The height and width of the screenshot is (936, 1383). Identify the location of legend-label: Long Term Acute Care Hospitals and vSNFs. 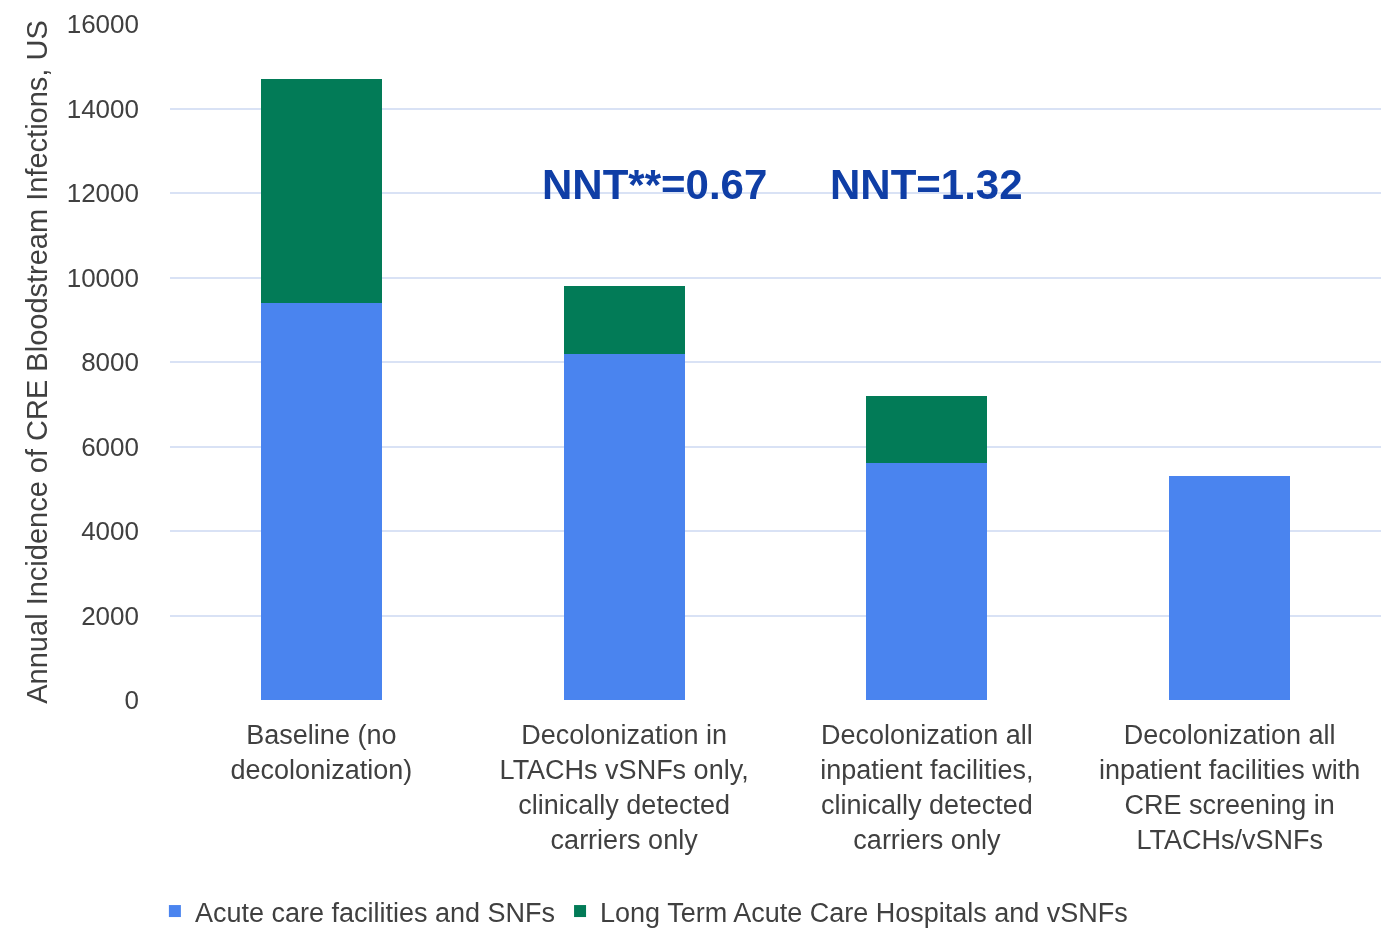
(864, 912).